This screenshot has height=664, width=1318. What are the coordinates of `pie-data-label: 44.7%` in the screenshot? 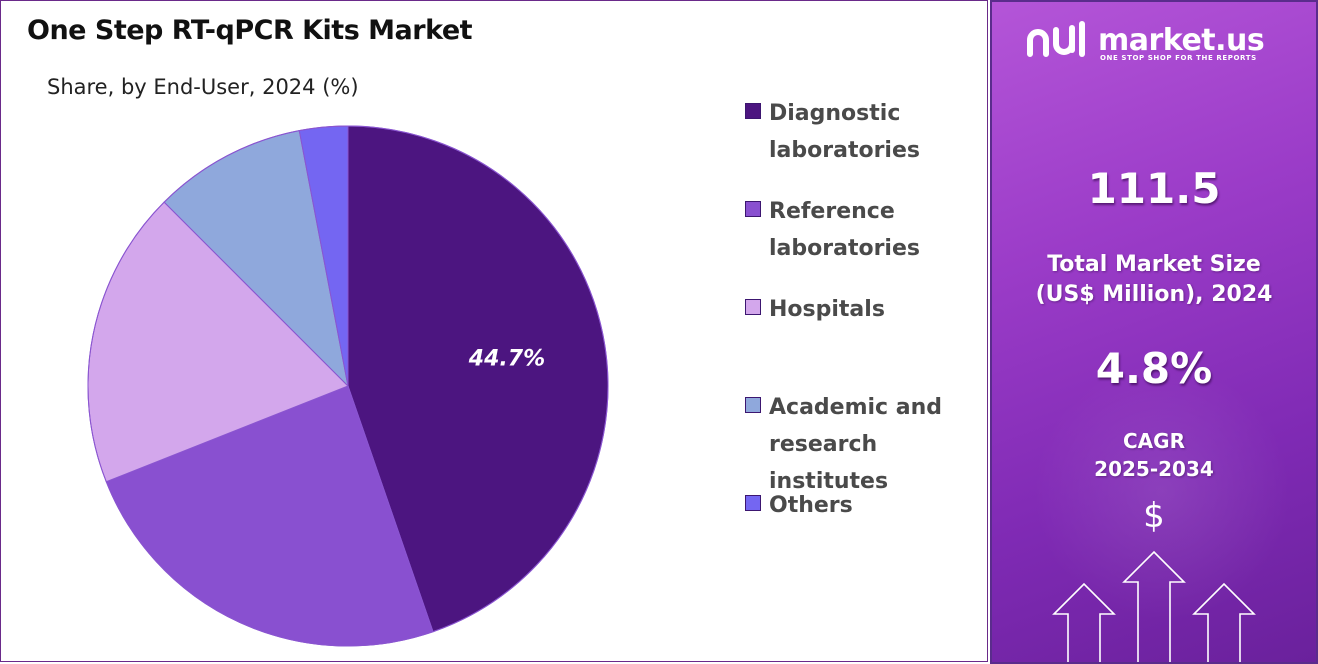 It's located at (506, 358).